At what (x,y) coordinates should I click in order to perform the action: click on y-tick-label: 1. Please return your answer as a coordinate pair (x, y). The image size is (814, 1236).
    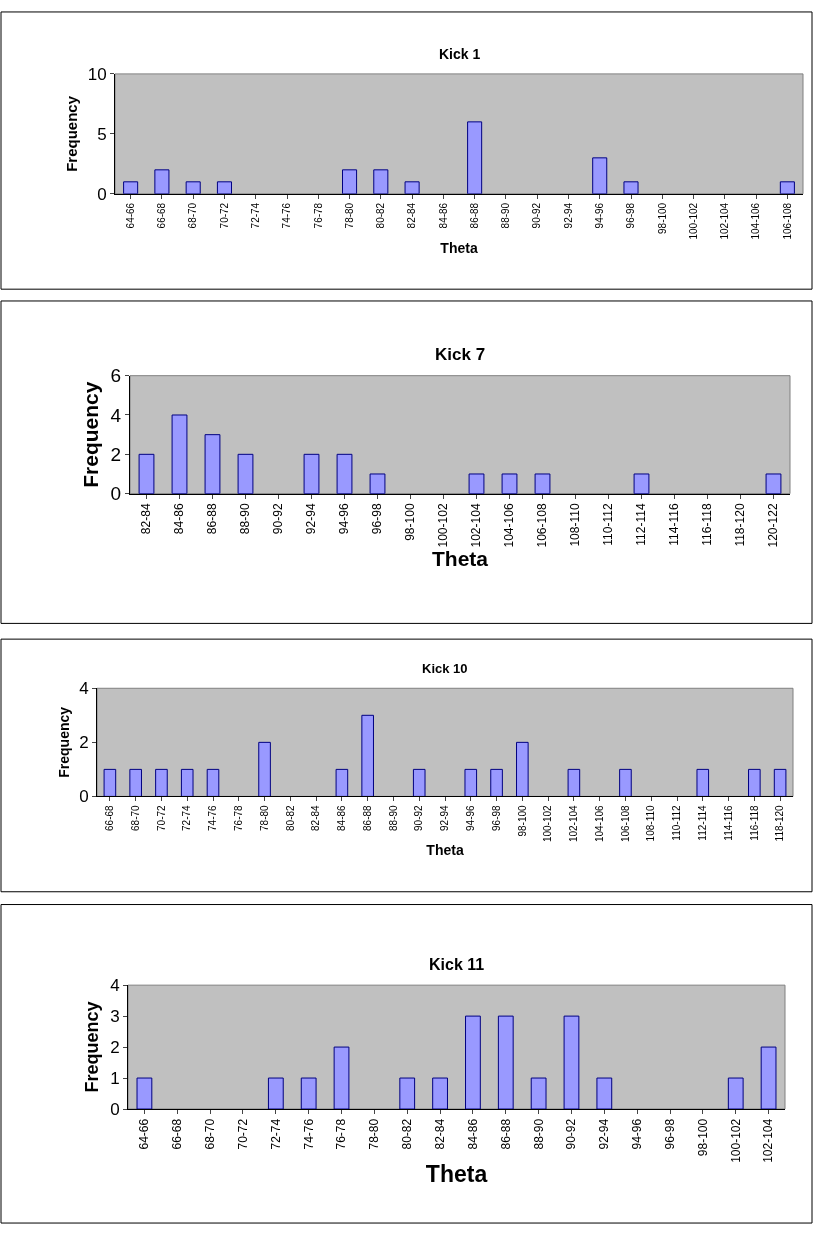
    Looking at the image, I should click on (115, 1078).